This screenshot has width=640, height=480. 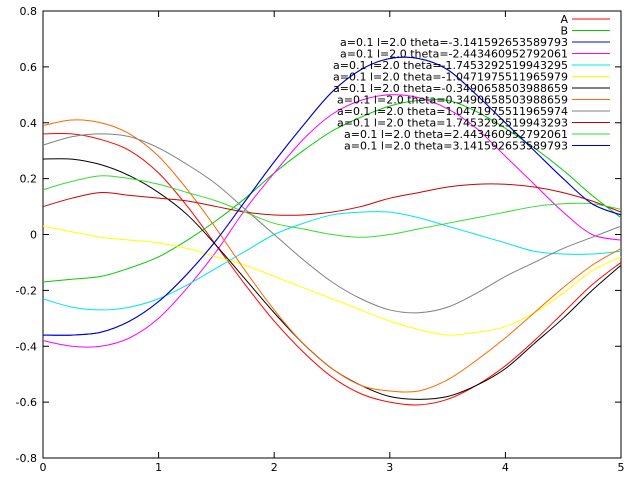 What do you see at coordinates (389, 467) in the screenshot?
I see `x-tick-label: 3` at bounding box center [389, 467].